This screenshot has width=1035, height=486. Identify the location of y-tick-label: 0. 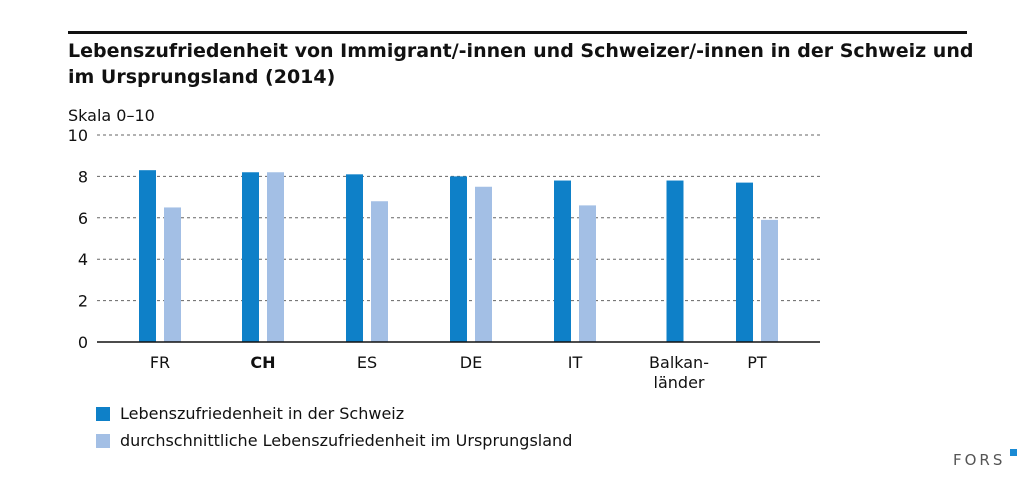
(83, 342).